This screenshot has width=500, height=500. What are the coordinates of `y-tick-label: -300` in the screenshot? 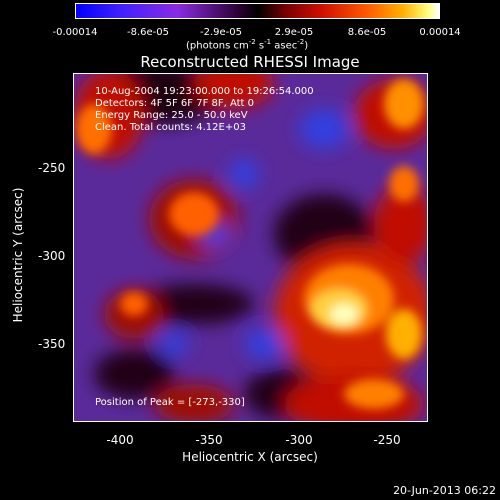 It's located at (52, 256).